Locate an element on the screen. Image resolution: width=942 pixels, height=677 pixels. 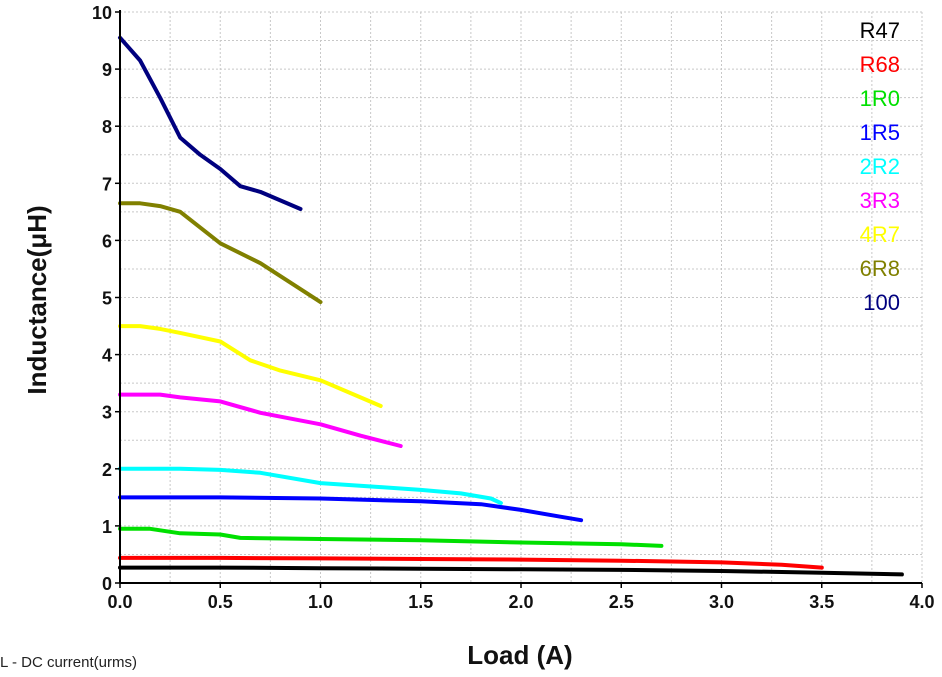
x-tick-label: 3.0 is located at coordinates (721, 602).